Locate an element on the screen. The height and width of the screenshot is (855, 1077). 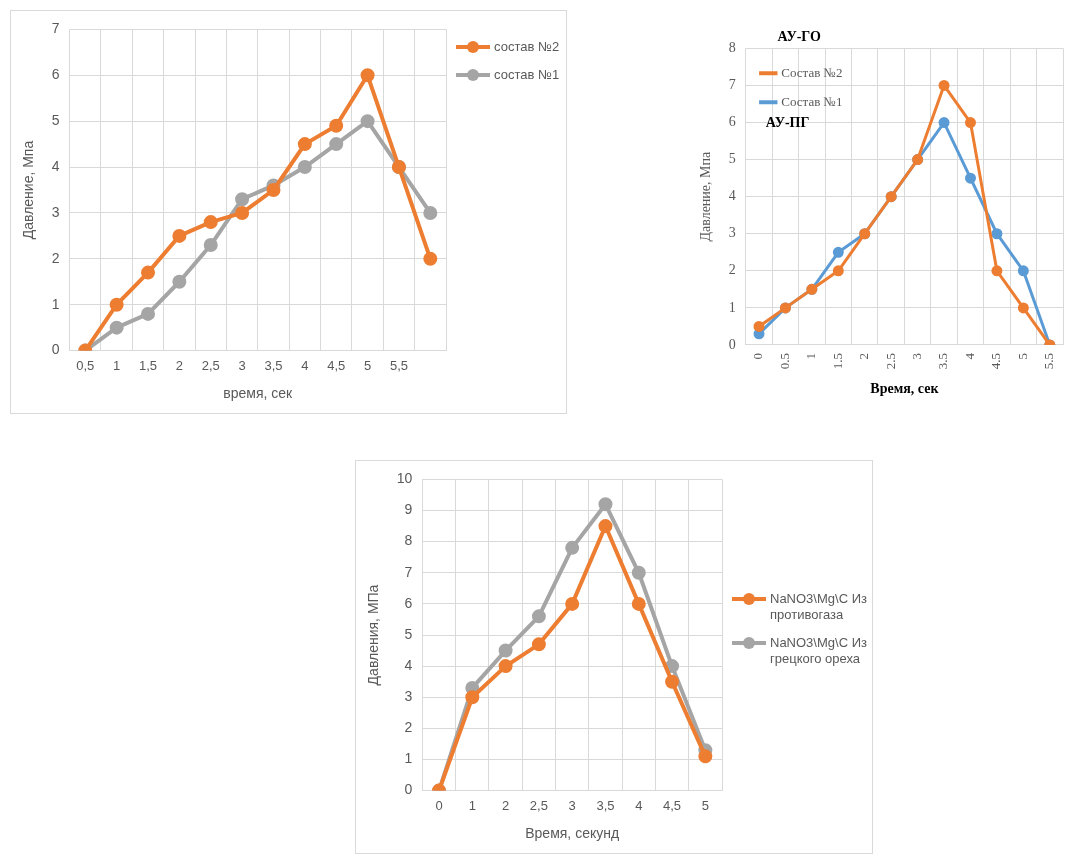
legend-label: состав №1 is located at coordinates (527, 75).